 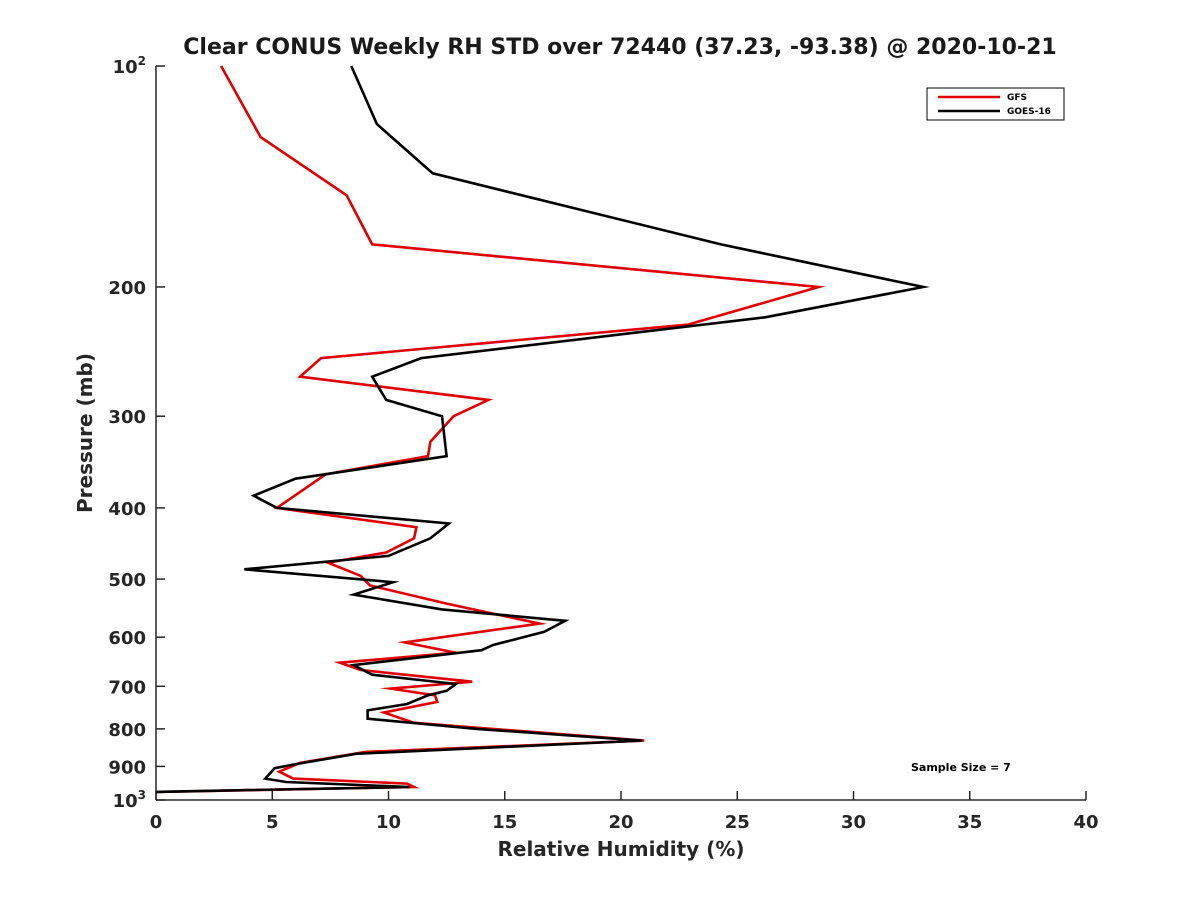 I want to click on x-axis-label: Relative Humidity (%), so click(x=620, y=849).